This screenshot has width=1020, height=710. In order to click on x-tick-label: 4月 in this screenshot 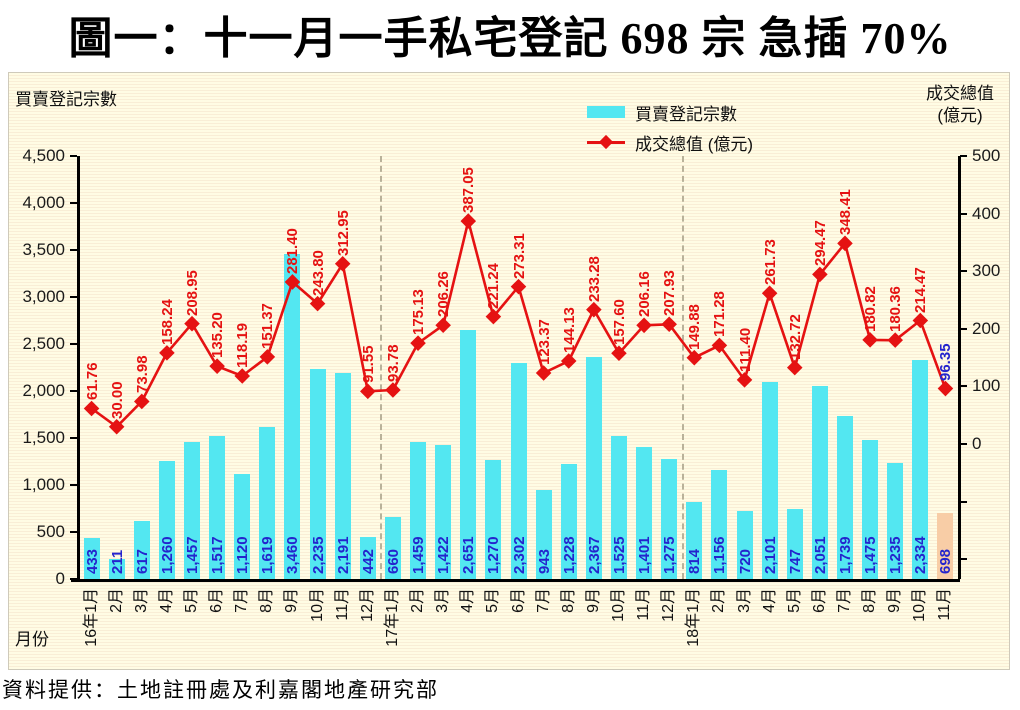, I will do `click(468, 600)`.